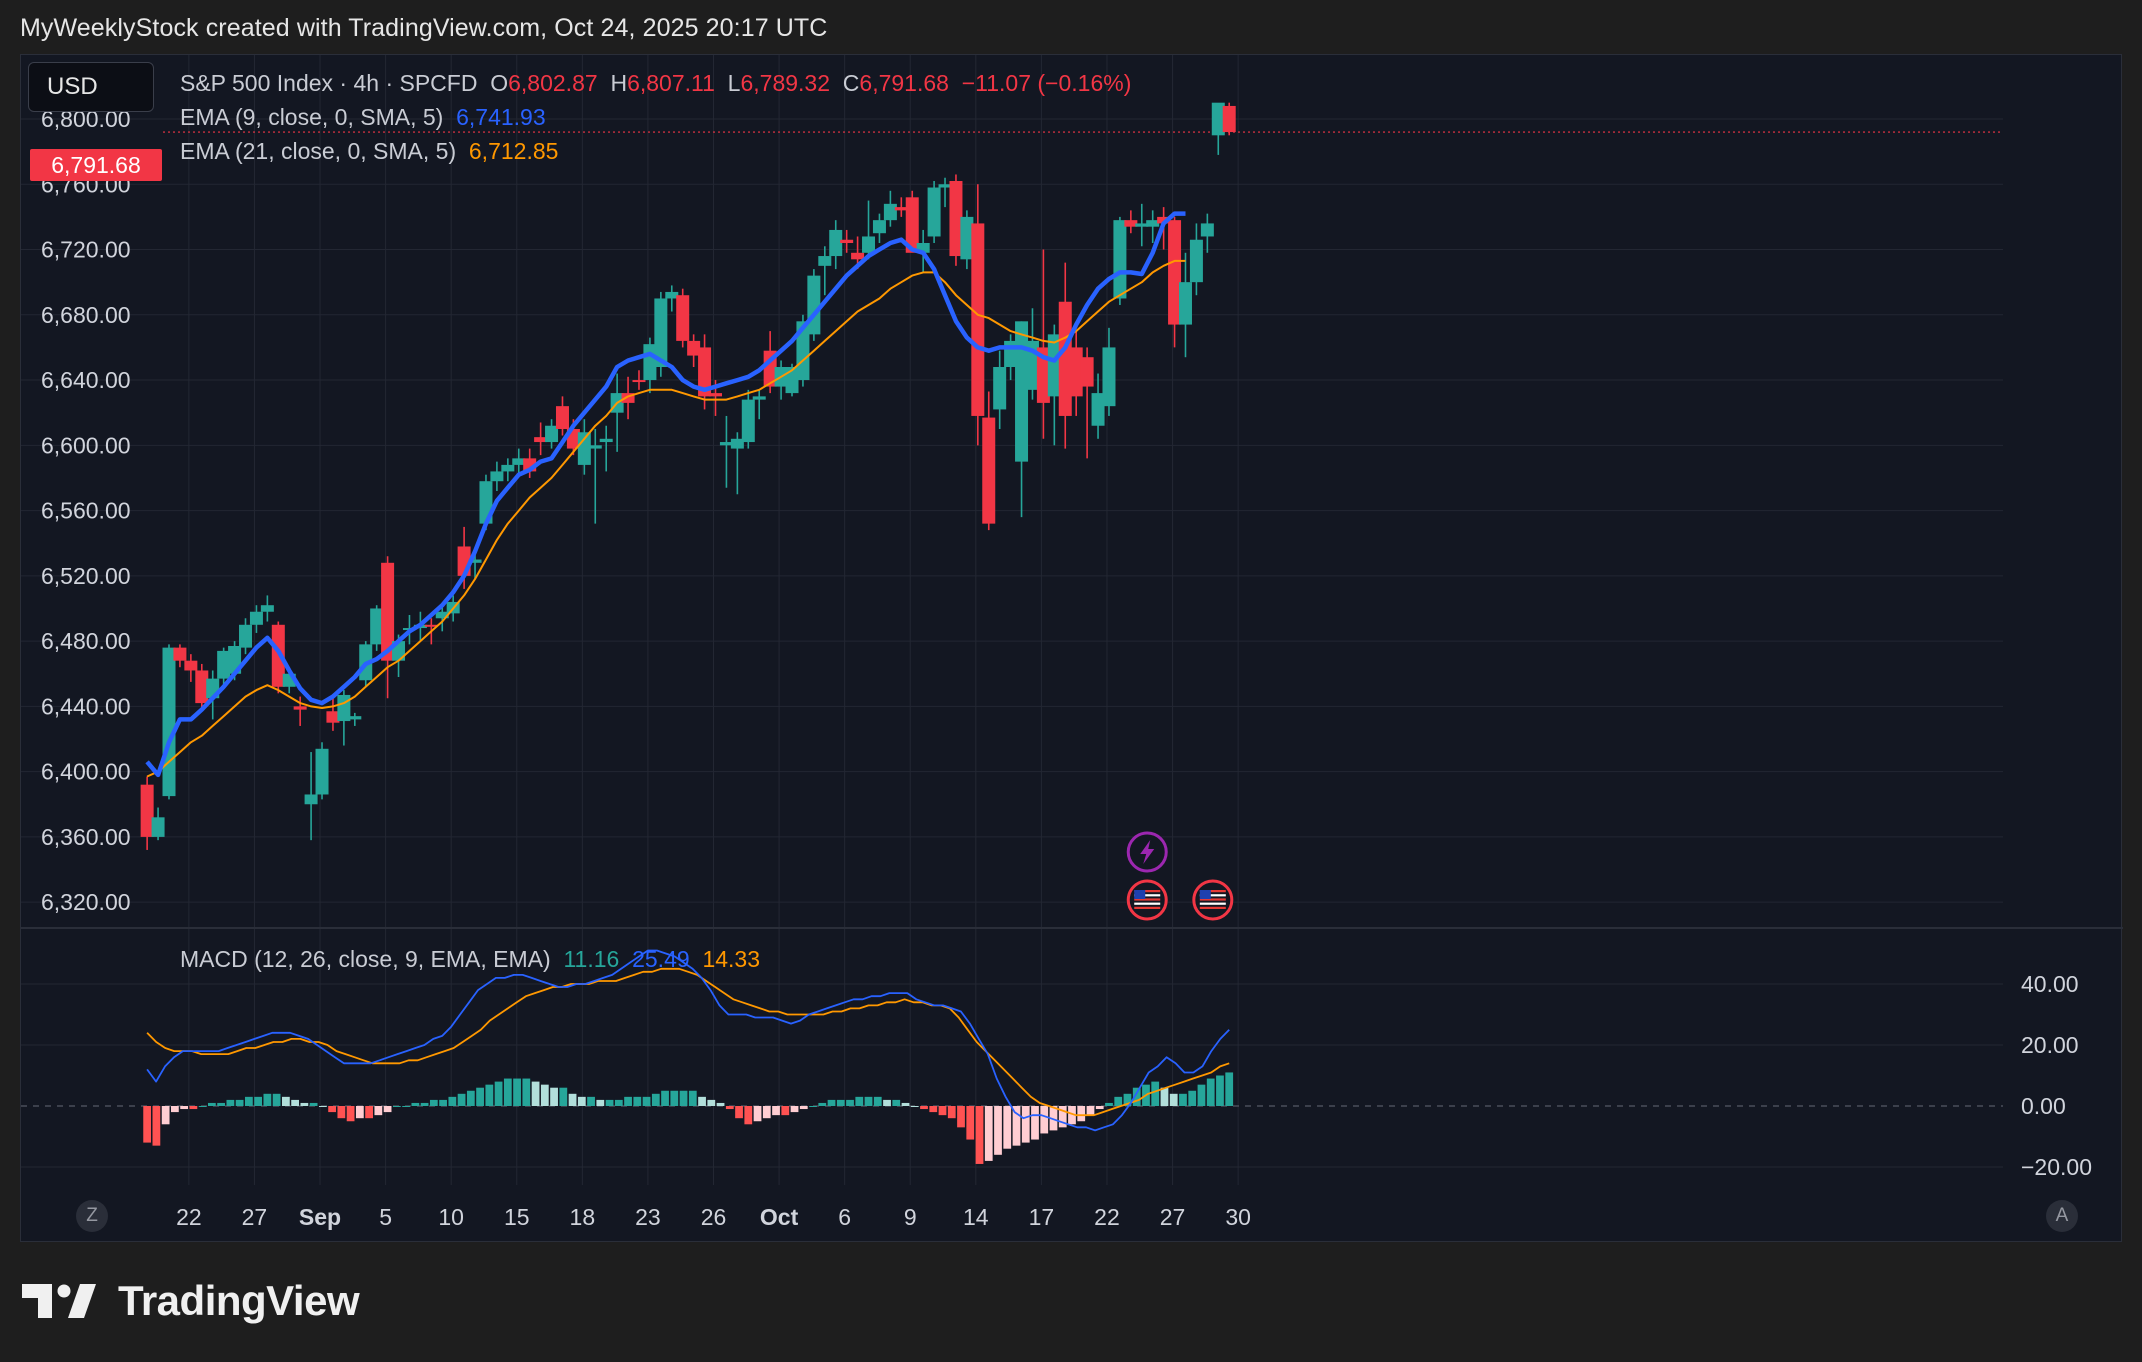 Image resolution: width=2142 pixels, height=1362 pixels. I want to click on zoom-reset-button: Z, so click(92, 1216).